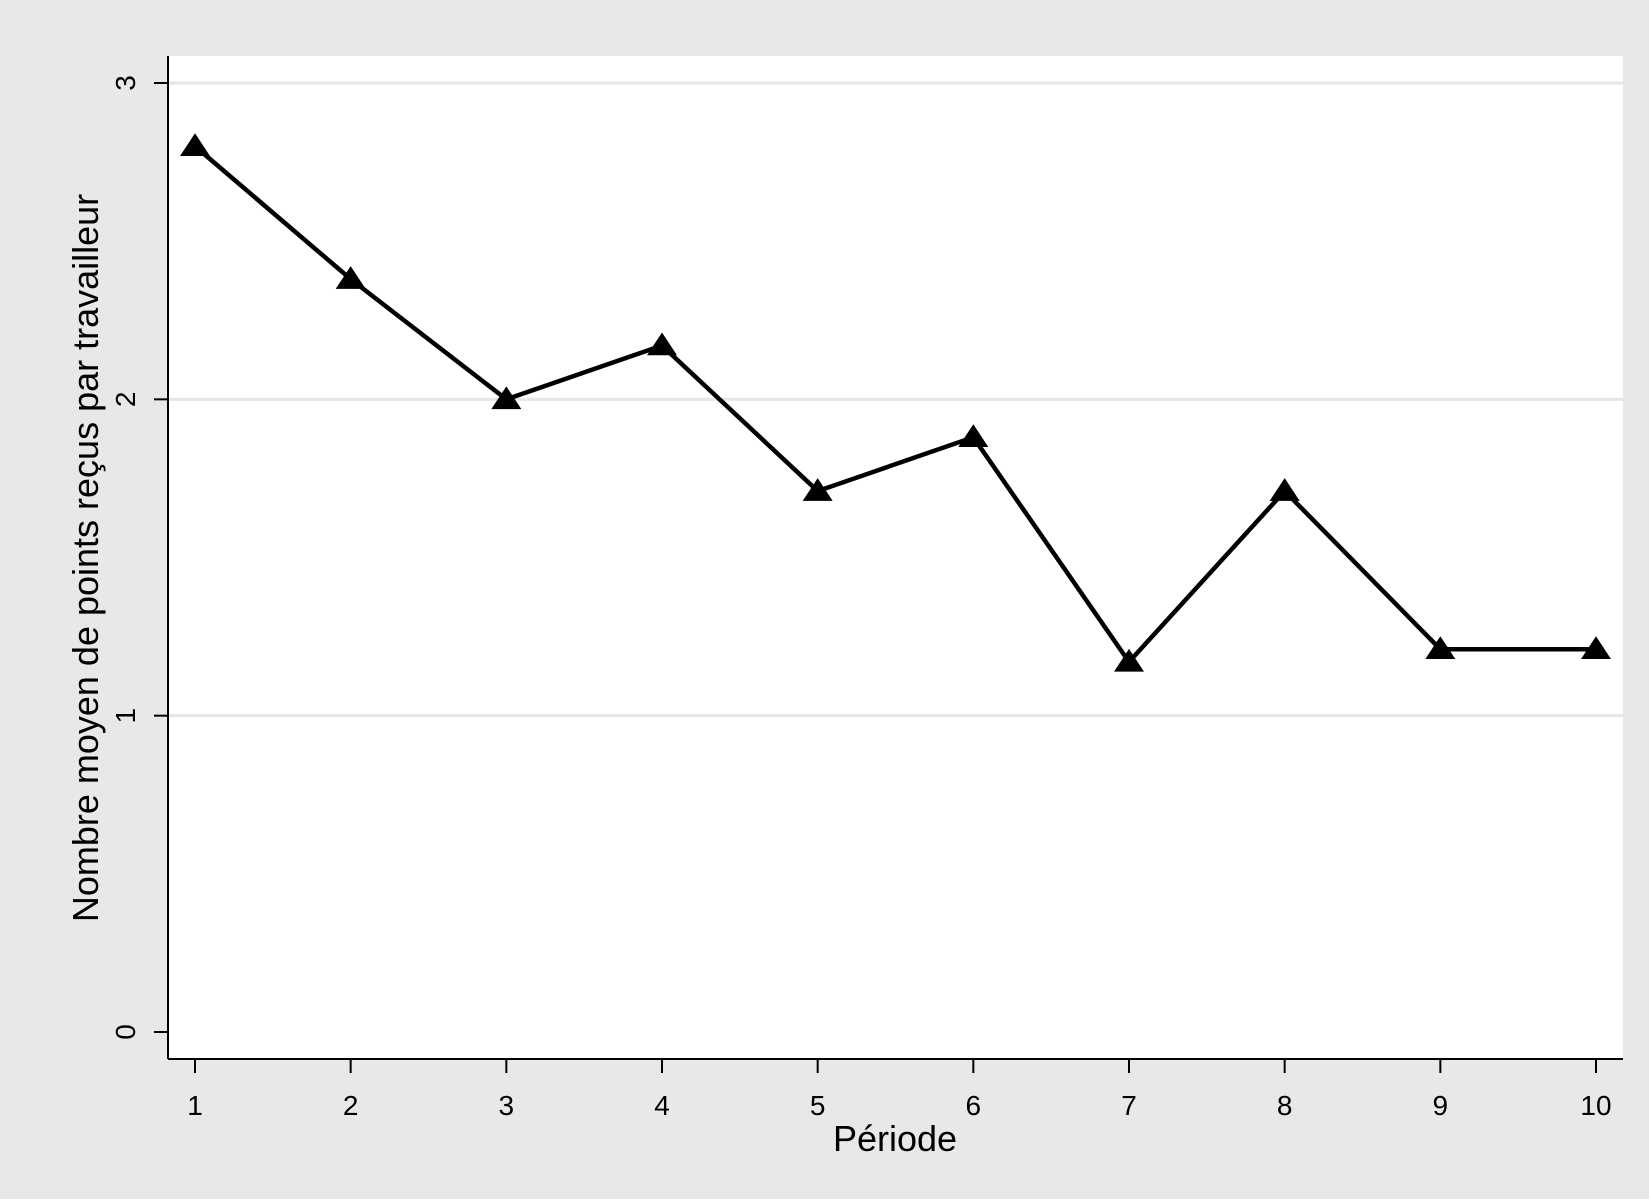  Describe the element at coordinates (125, 83) in the screenshot. I see `y-tick-label-3: 3` at that location.